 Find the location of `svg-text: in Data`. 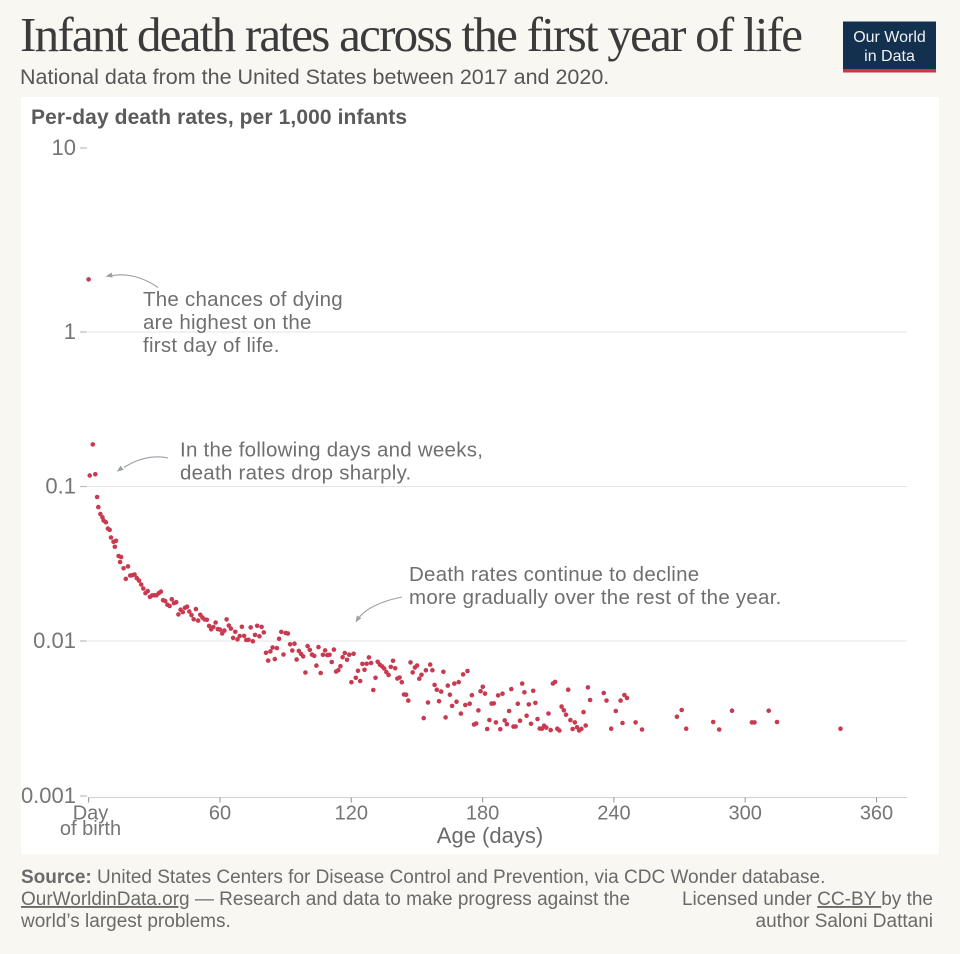

svg-text: in Data is located at coordinates (889, 56).